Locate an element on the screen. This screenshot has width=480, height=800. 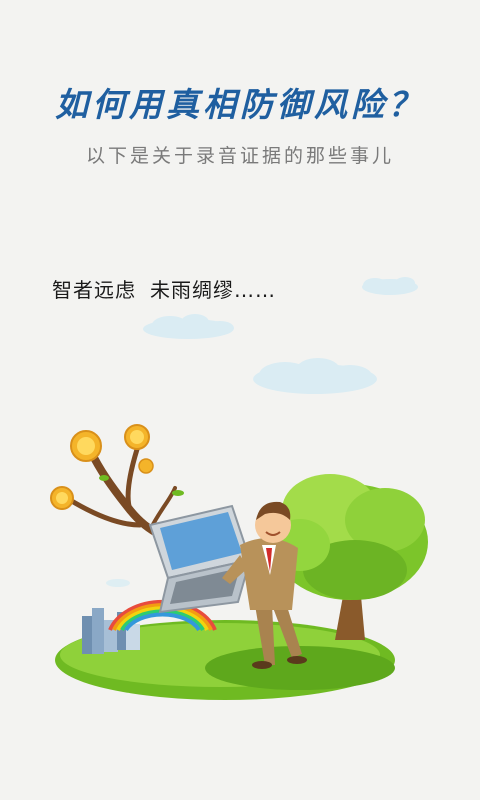
tree-icon is located at coordinates (349, 557).